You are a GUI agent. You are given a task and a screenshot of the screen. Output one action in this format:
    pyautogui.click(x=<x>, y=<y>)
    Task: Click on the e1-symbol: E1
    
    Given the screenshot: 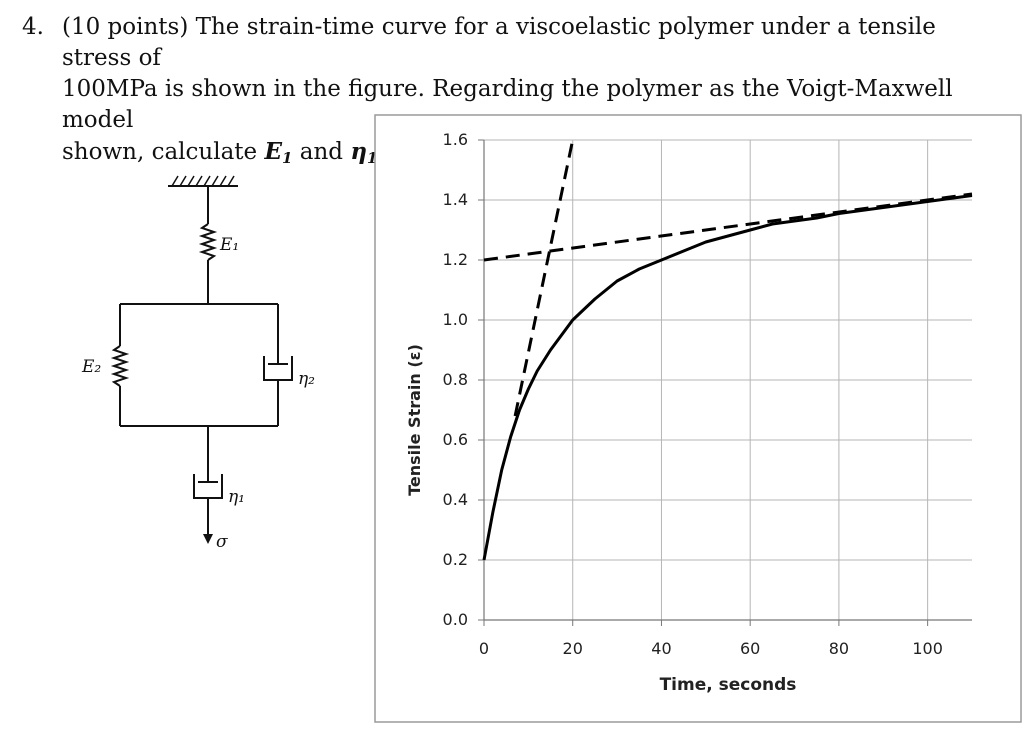 What is the action you would take?
    pyautogui.click(x=278, y=152)
    